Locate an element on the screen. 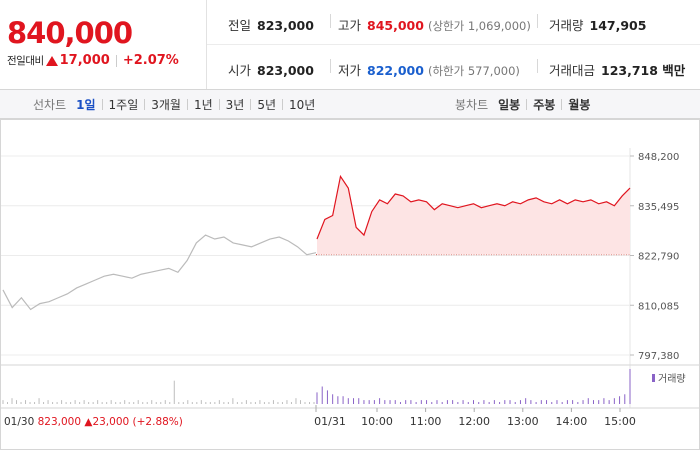 Image resolution: width=700 pixels, height=450 pixels. x-tick-label: 14:00 is located at coordinates (572, 421).